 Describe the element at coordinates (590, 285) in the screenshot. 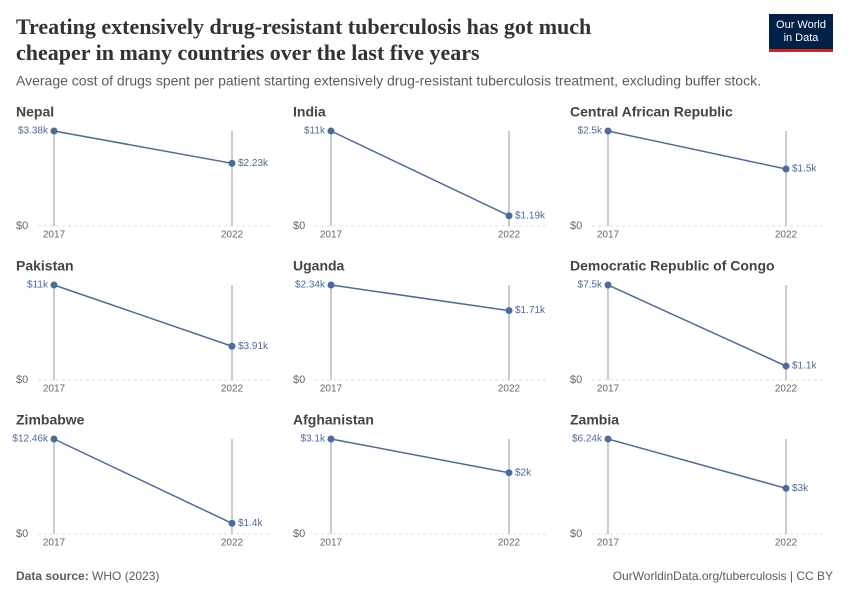

I see `value-label: $7.5k` at that location.